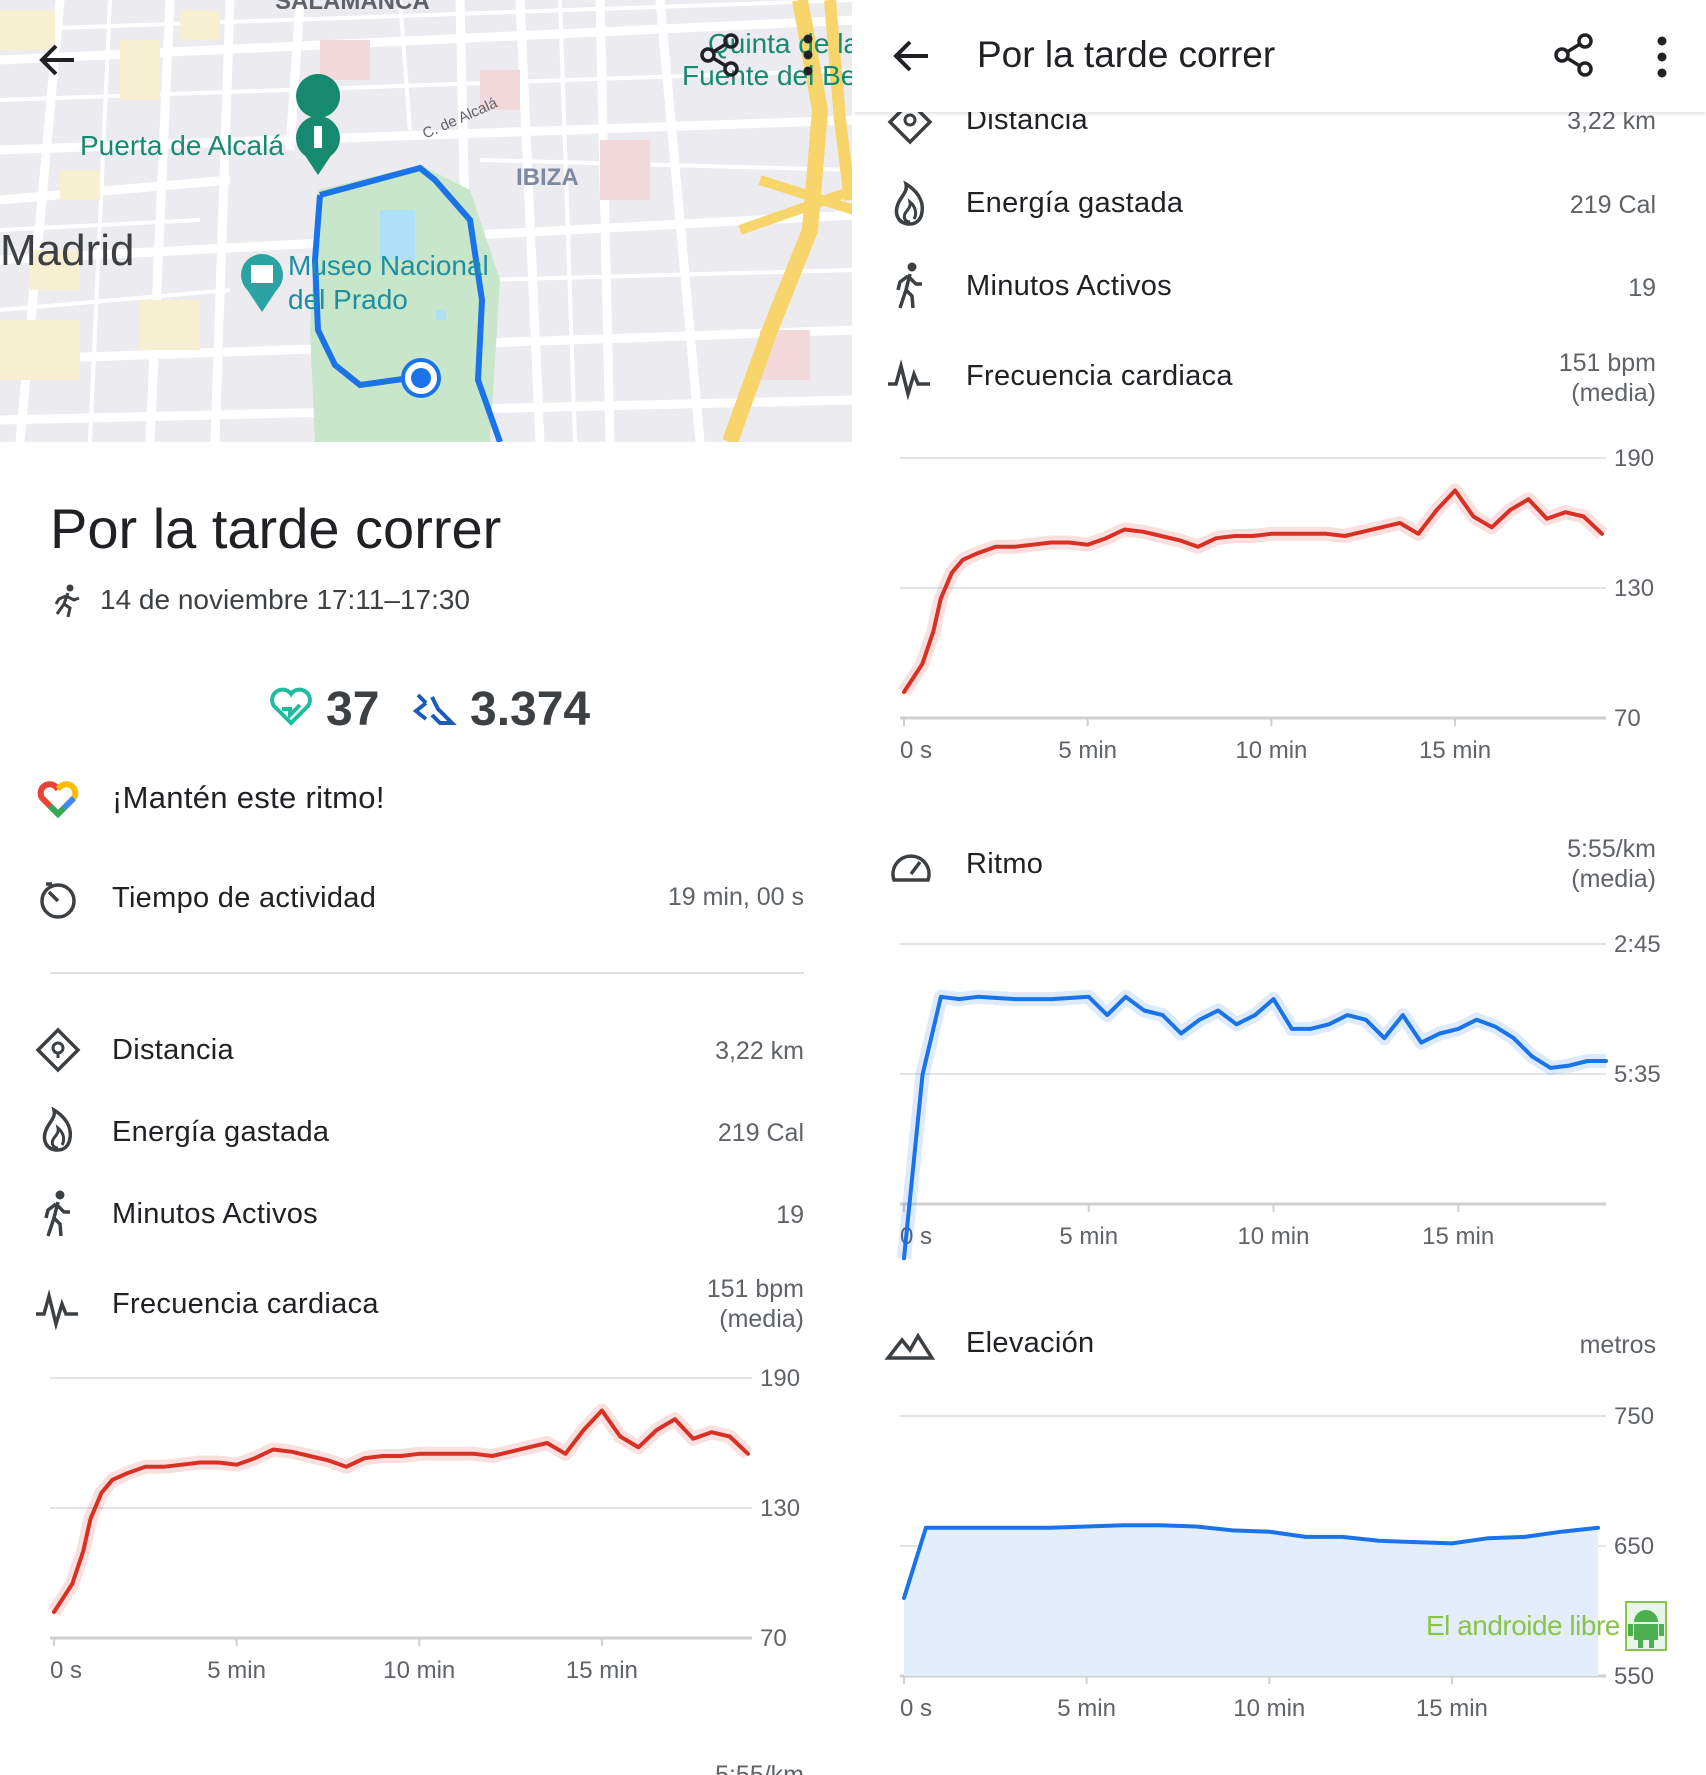 The height and width of the screenshot is (1775, 1706). I want to click on map-label-madrid: Madrid, so click(67, 250).